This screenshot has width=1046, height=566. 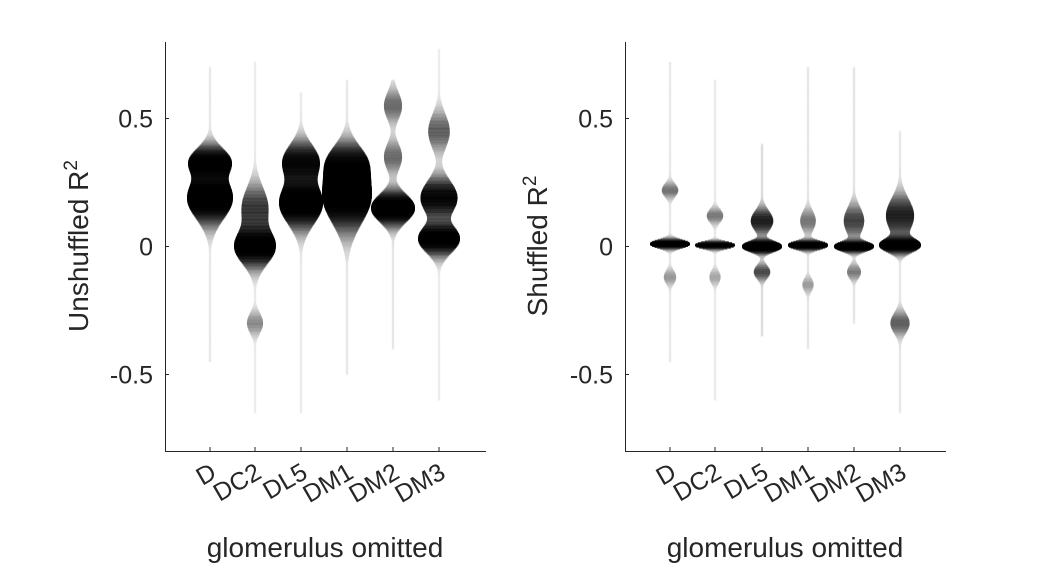 I want to click on shuffled-violin-dm2, so click(x=854, y=195).